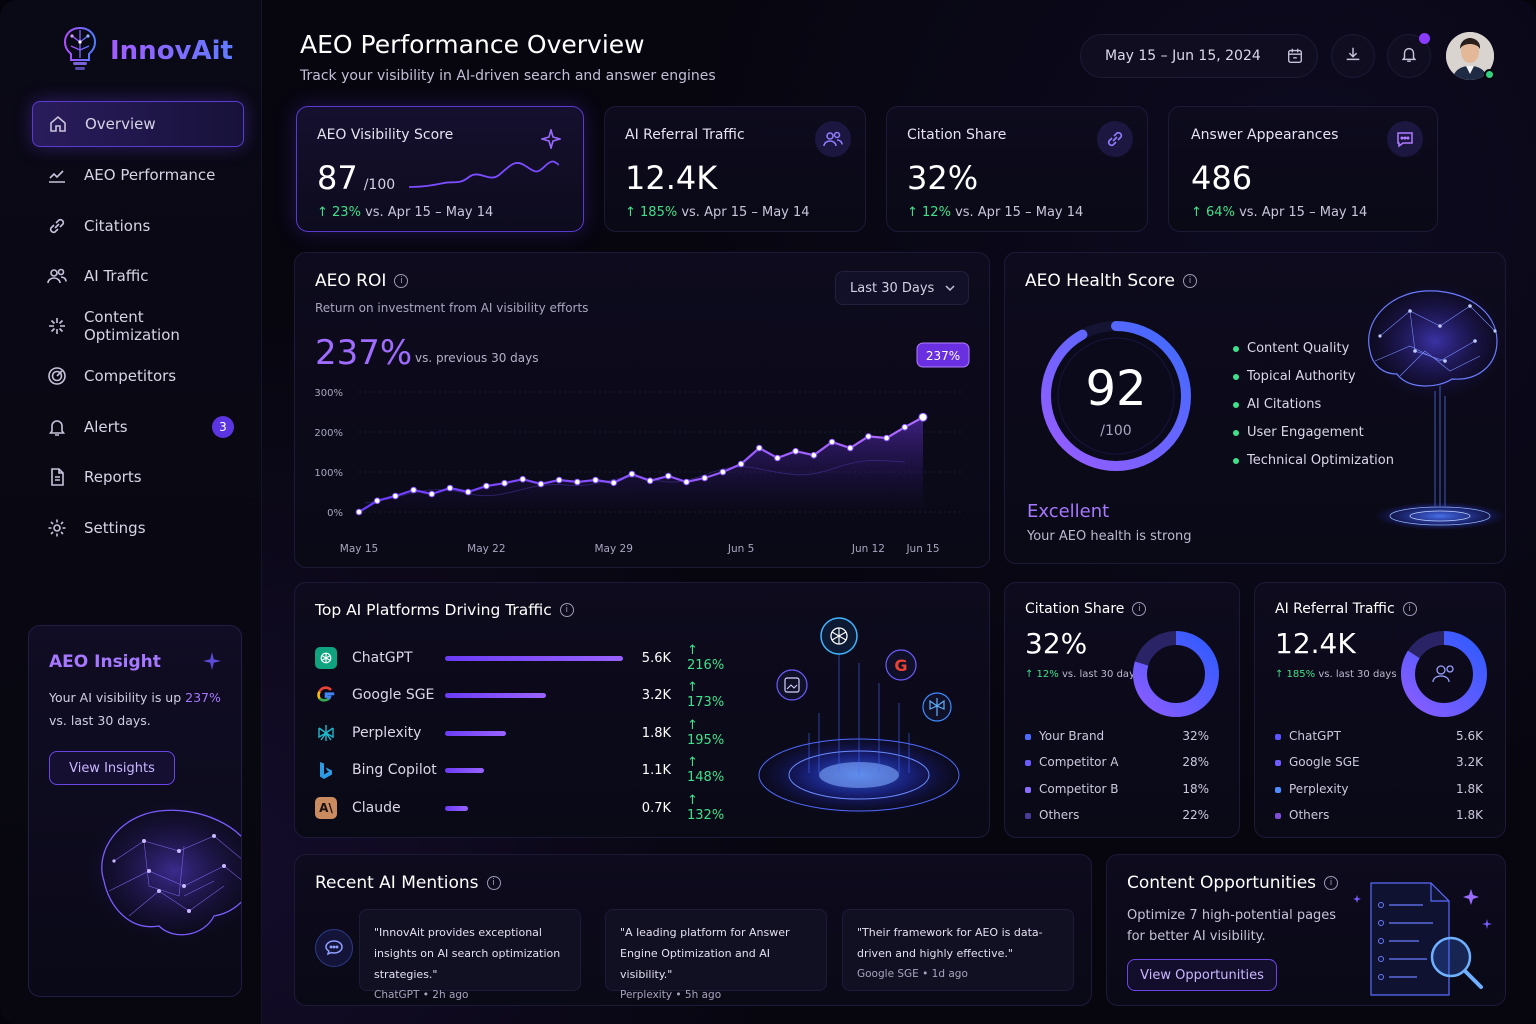 Image resolution: width=1536 pixels, height=1024 pixels. Describe the element at coordinates (138, 477) in the screenshot. I see `sidebar-item-reports: Reports` at that location.